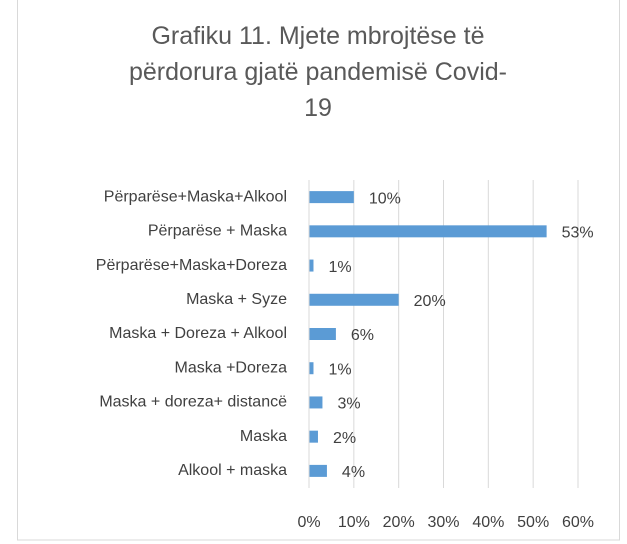 This screenshot has height=544, width=627. What do you see at coordinates (353, 472) in the screenshot?
I see `value-label: 4%` at bounding box center [353, 472].